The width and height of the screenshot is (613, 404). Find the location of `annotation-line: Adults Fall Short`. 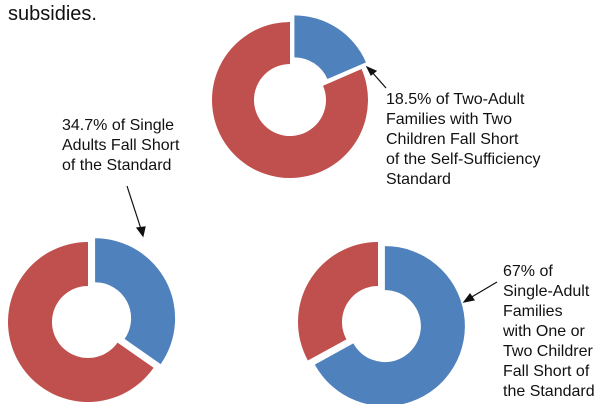

annotation-line: Adults Fall Short is located at coordinates (121, 145).